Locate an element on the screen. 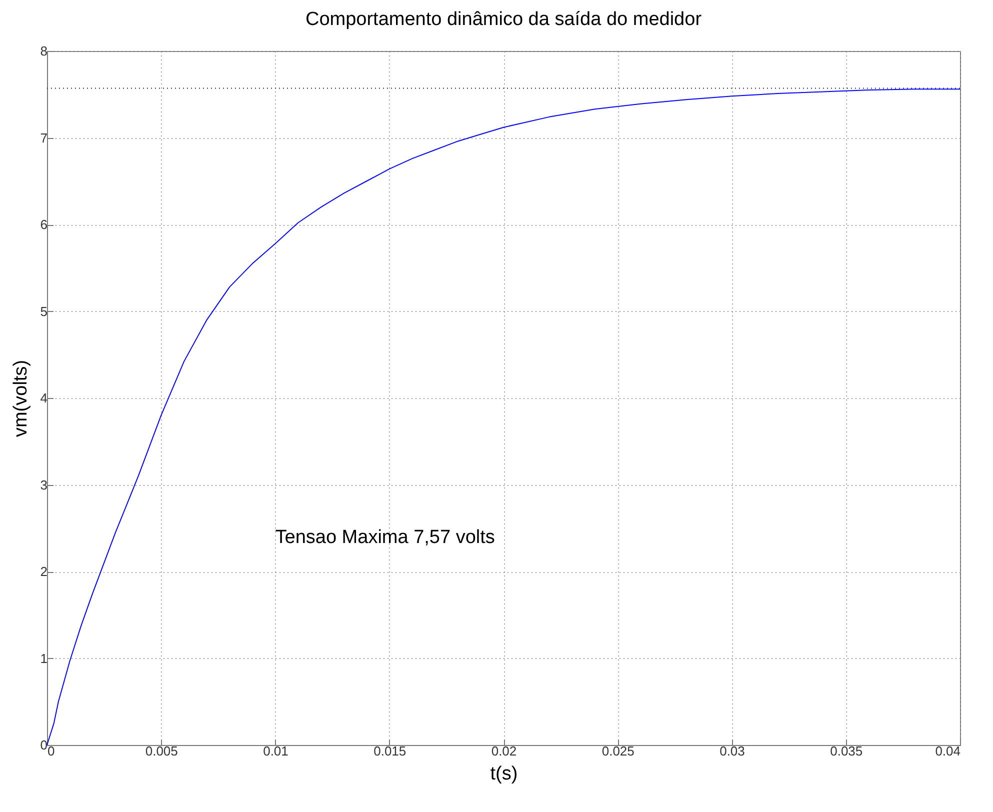  x-tick-label: 0.01 is located at coordinates (275, 751).